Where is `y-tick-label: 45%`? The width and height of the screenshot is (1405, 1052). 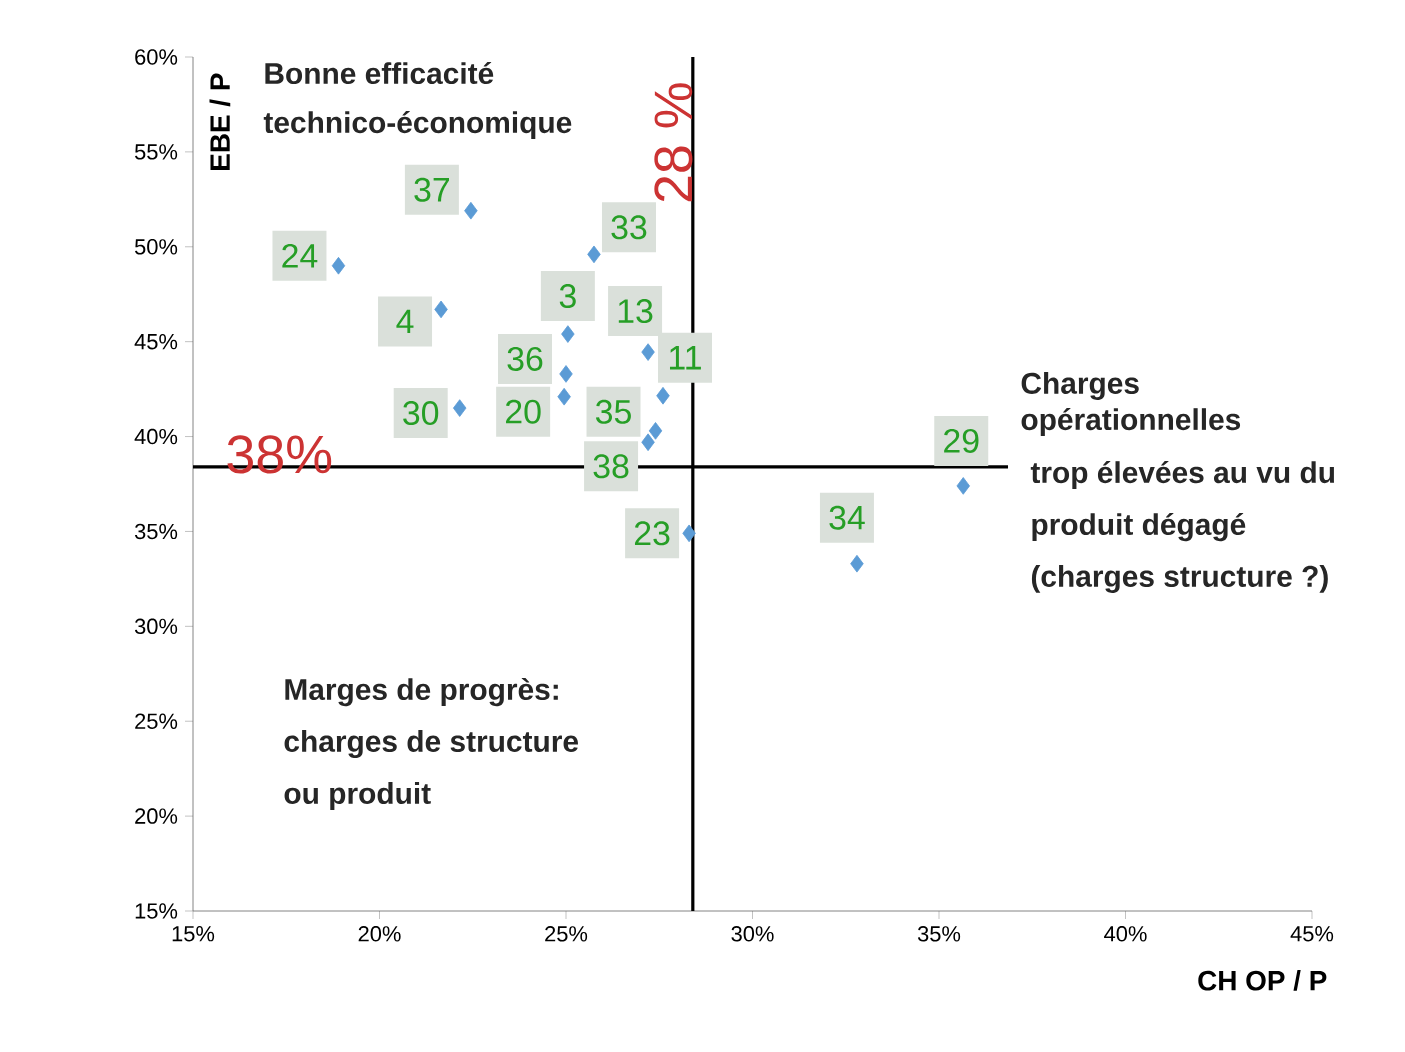
y-tick-label: 45% is located at coordinates (156, 341).